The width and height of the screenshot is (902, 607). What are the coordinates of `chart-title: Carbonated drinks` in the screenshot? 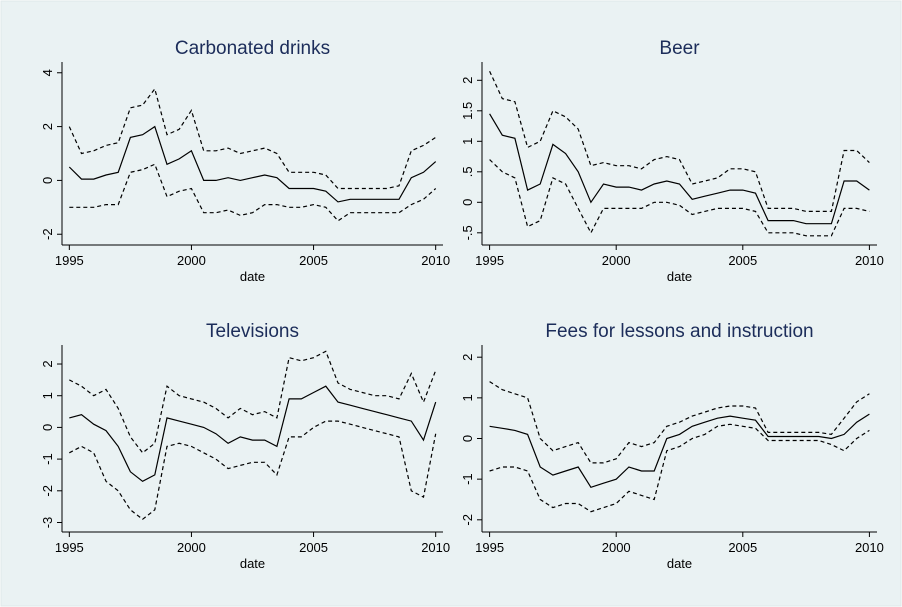 It's located at (252, 48).